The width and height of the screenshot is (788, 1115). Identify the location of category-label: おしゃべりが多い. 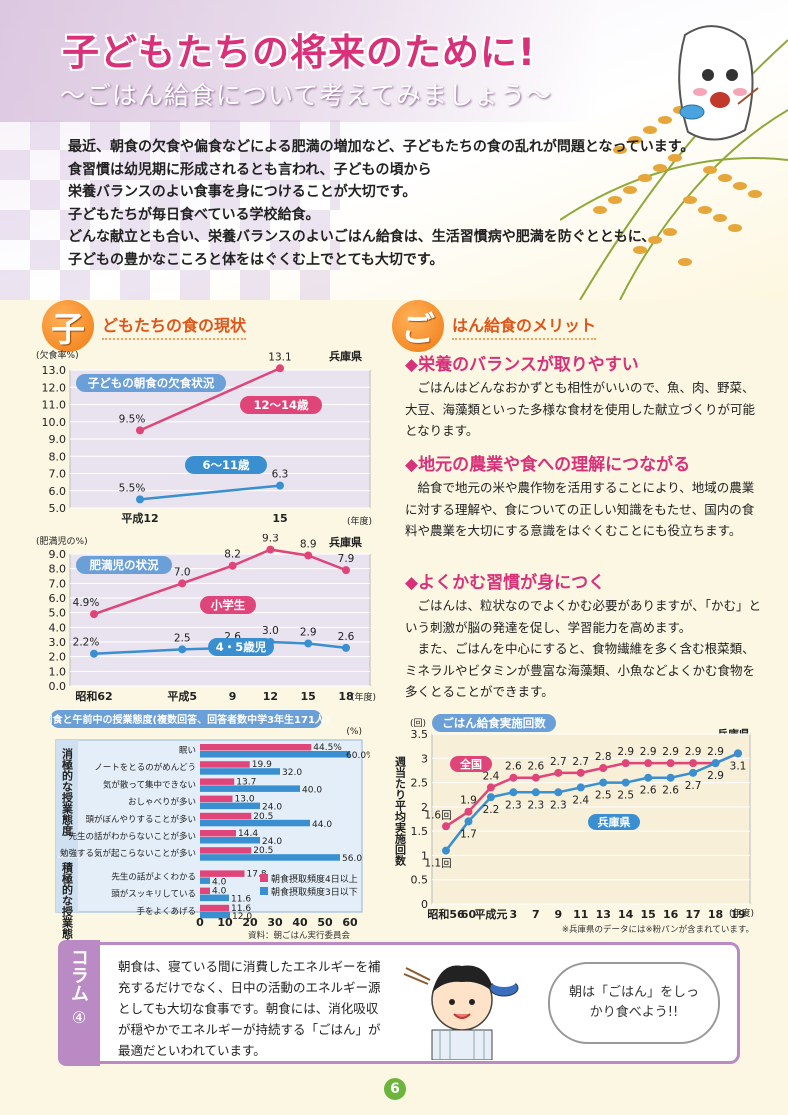
(162, 802).